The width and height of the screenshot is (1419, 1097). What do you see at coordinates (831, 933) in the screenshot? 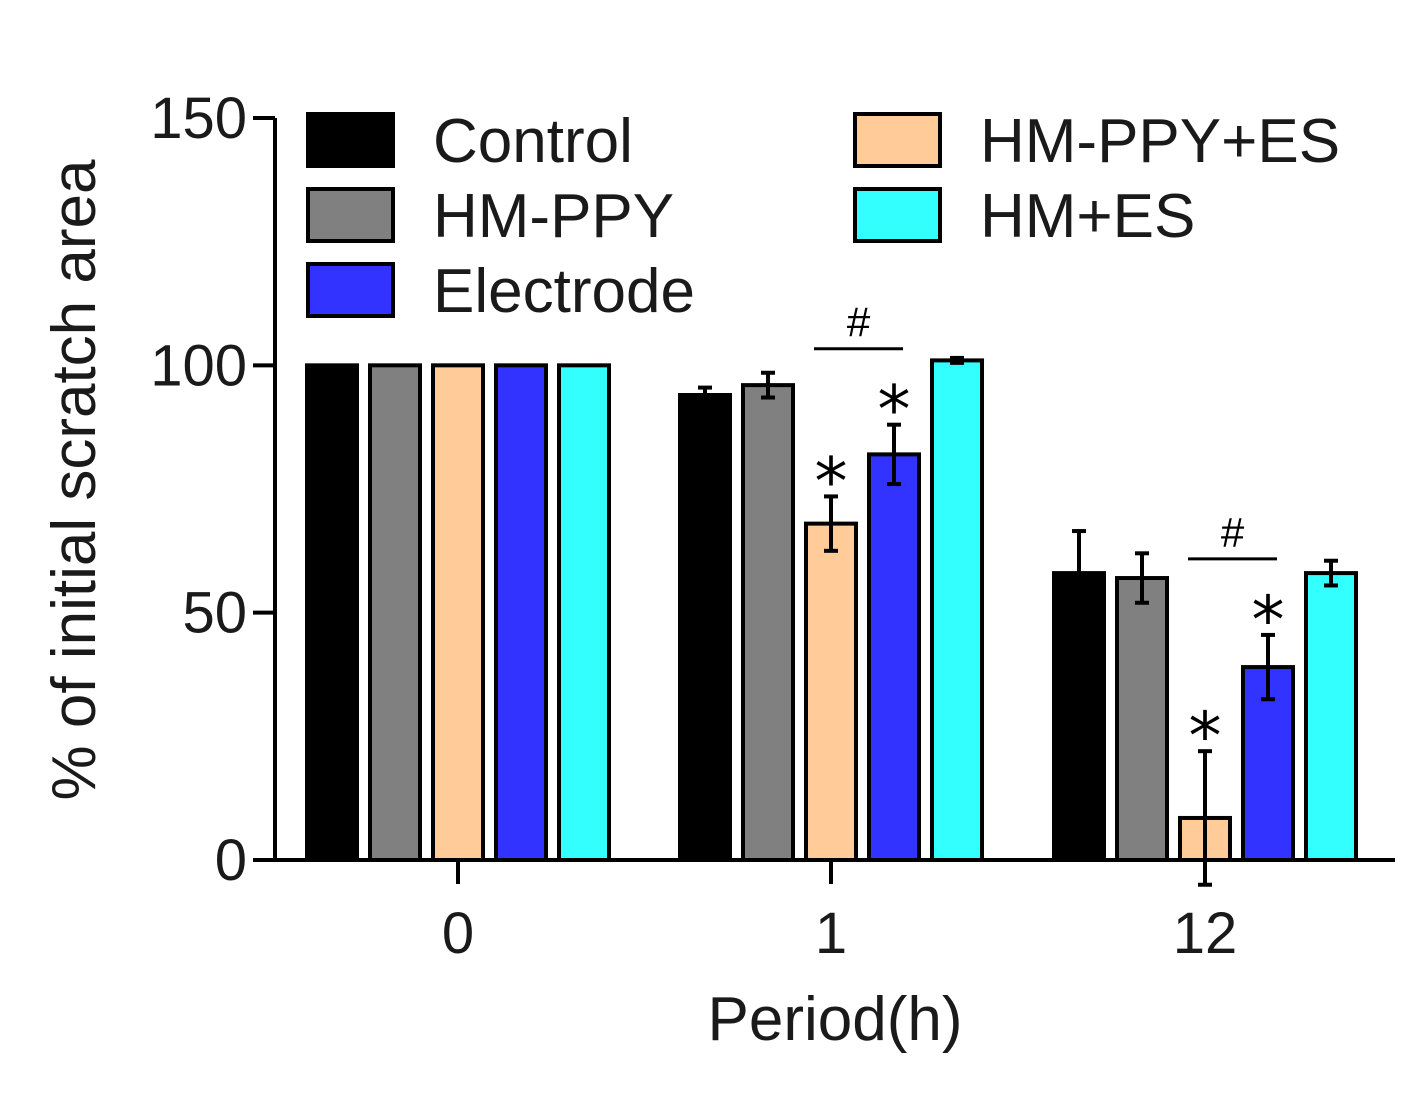
I see `x-tick-label: 1` at bounding box center [831, 933].